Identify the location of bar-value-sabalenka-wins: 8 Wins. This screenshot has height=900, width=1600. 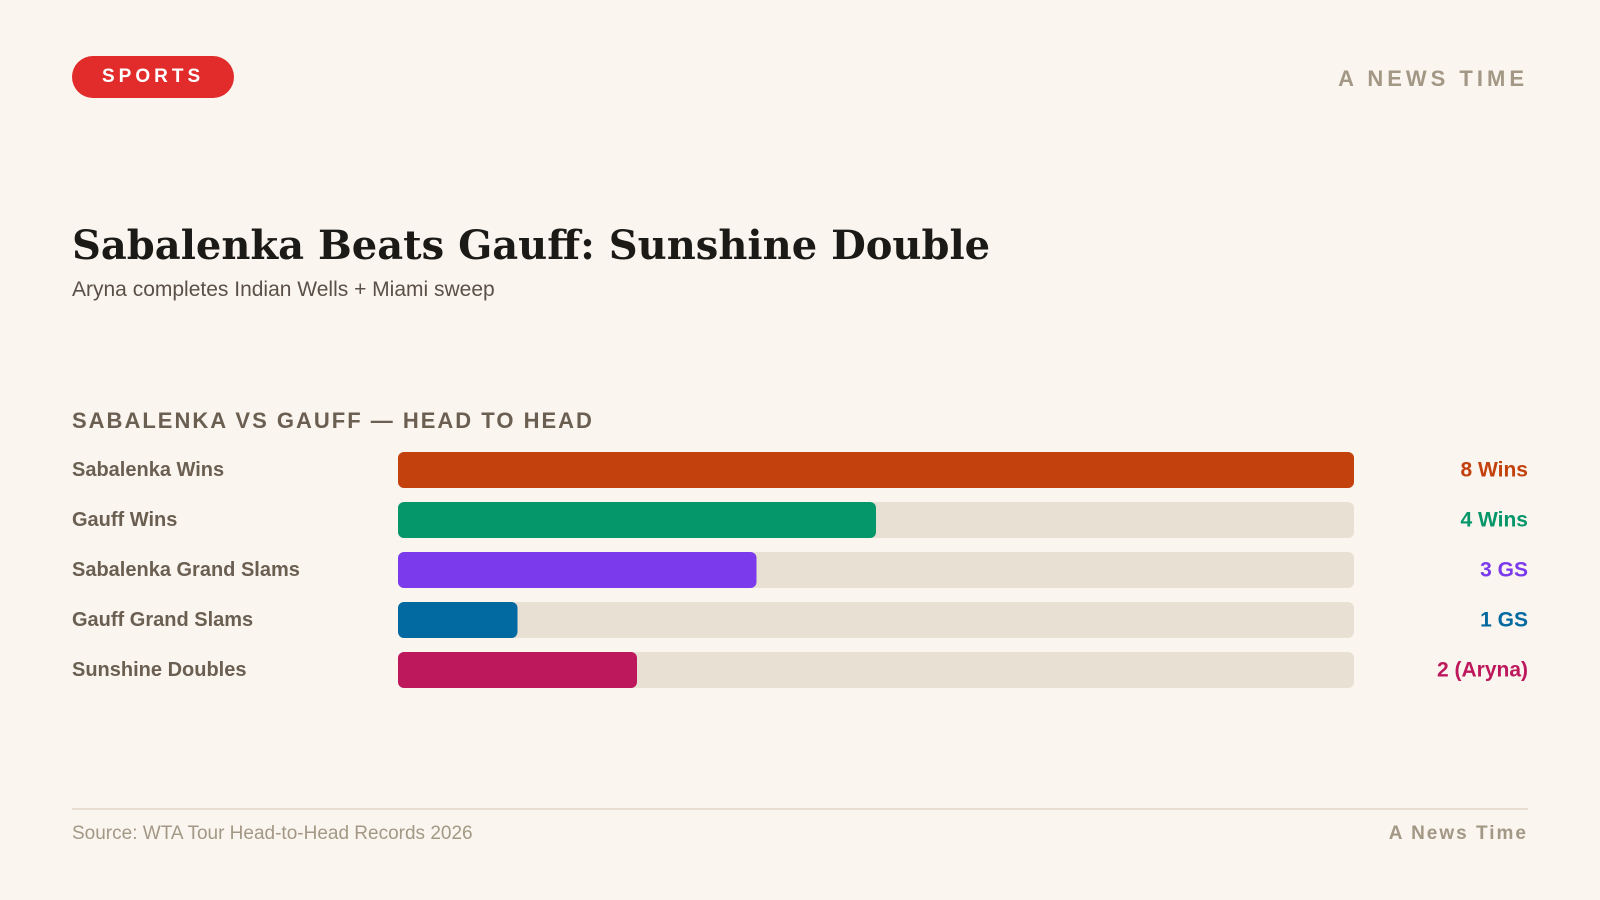
(1495, 470).